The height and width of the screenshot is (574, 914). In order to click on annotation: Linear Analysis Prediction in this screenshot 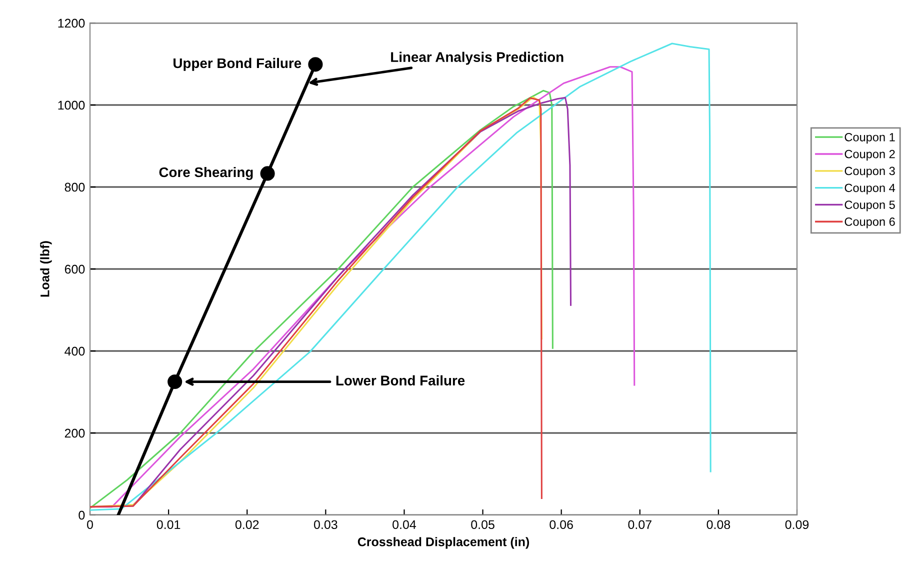, I will do `click(477, 58)`.